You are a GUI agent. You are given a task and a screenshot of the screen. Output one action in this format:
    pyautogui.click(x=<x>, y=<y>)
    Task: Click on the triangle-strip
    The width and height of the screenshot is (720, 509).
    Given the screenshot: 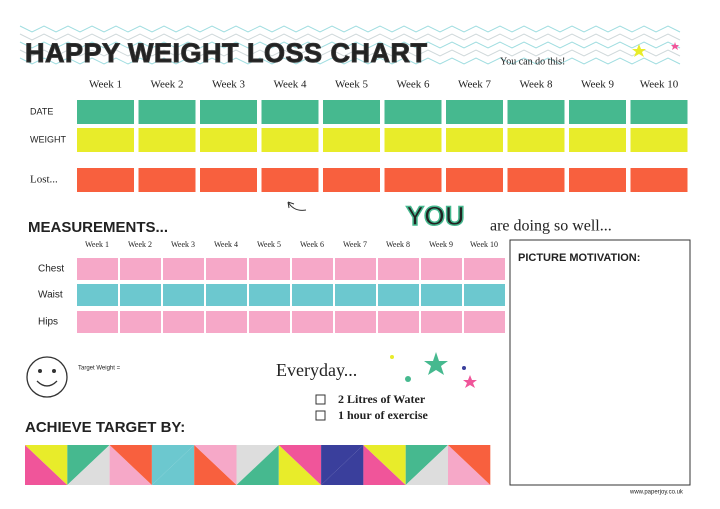 What is the action you would take?
    pyautogui.click(x=258, y=465)
    